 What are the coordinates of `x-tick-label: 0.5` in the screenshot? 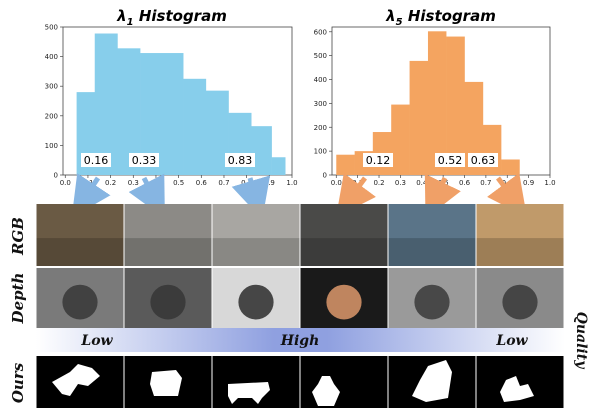 It's located at (178, 183).